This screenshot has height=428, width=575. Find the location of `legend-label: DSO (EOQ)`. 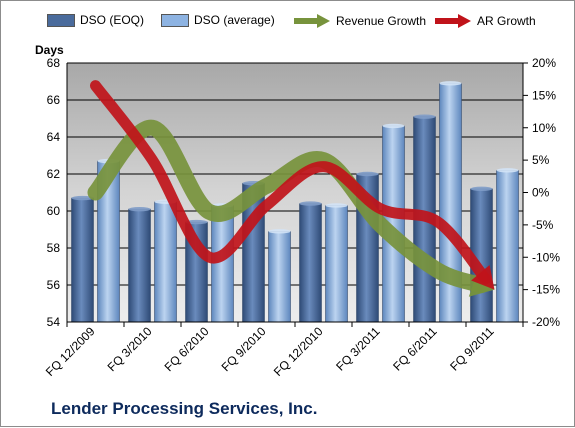

legend-label: DSO (EOQ) is located at coordinates (112, 20).